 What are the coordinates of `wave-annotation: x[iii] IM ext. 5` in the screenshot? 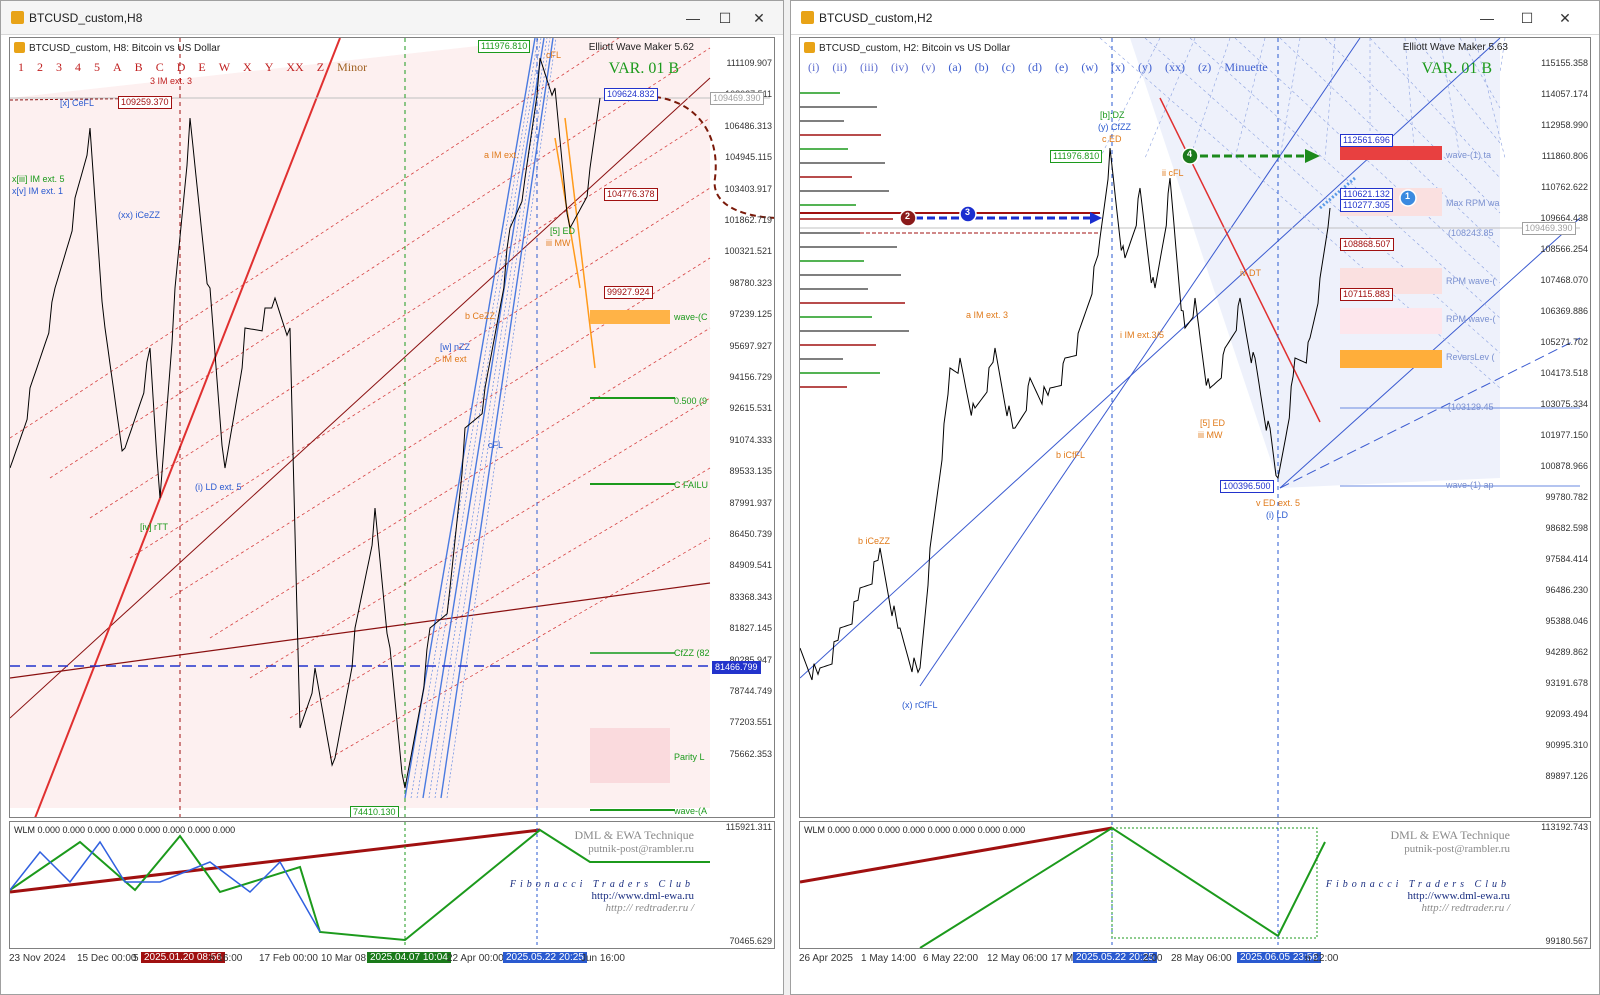 It's located at (38, 179).